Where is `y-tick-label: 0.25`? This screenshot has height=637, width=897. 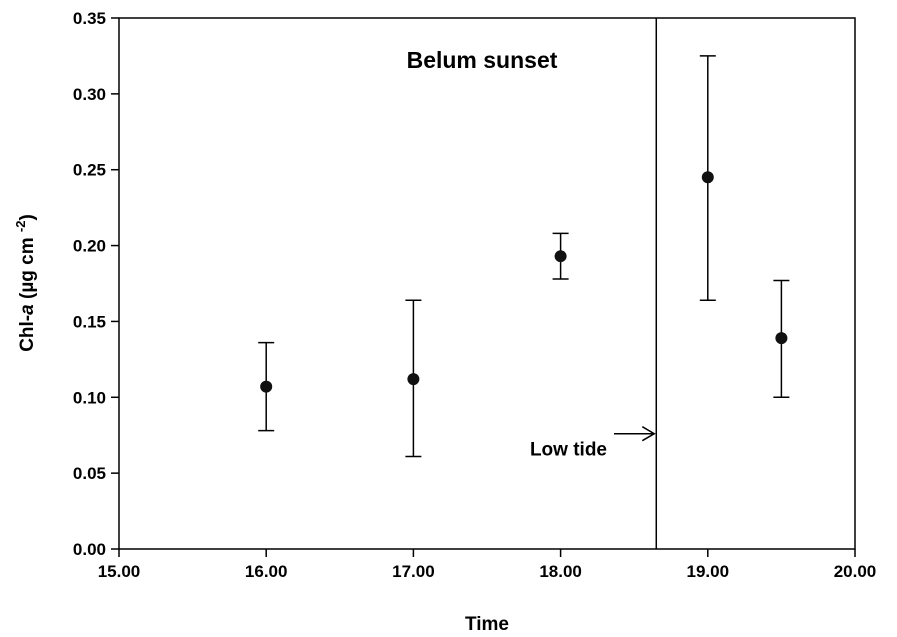
y-tick-label: 0.25 is located at coordinates (89, 170).